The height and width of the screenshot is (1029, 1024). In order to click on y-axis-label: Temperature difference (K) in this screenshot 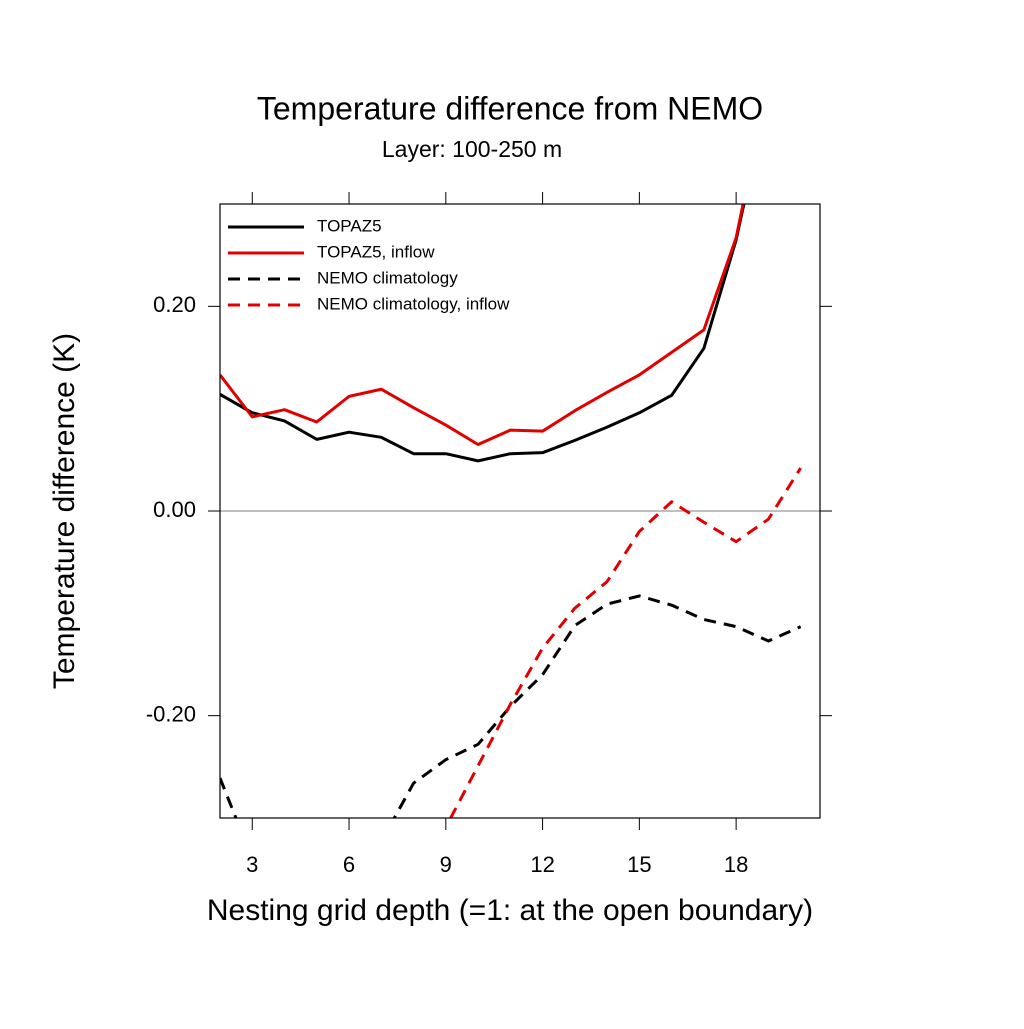, I will do `click(64, 511)`.